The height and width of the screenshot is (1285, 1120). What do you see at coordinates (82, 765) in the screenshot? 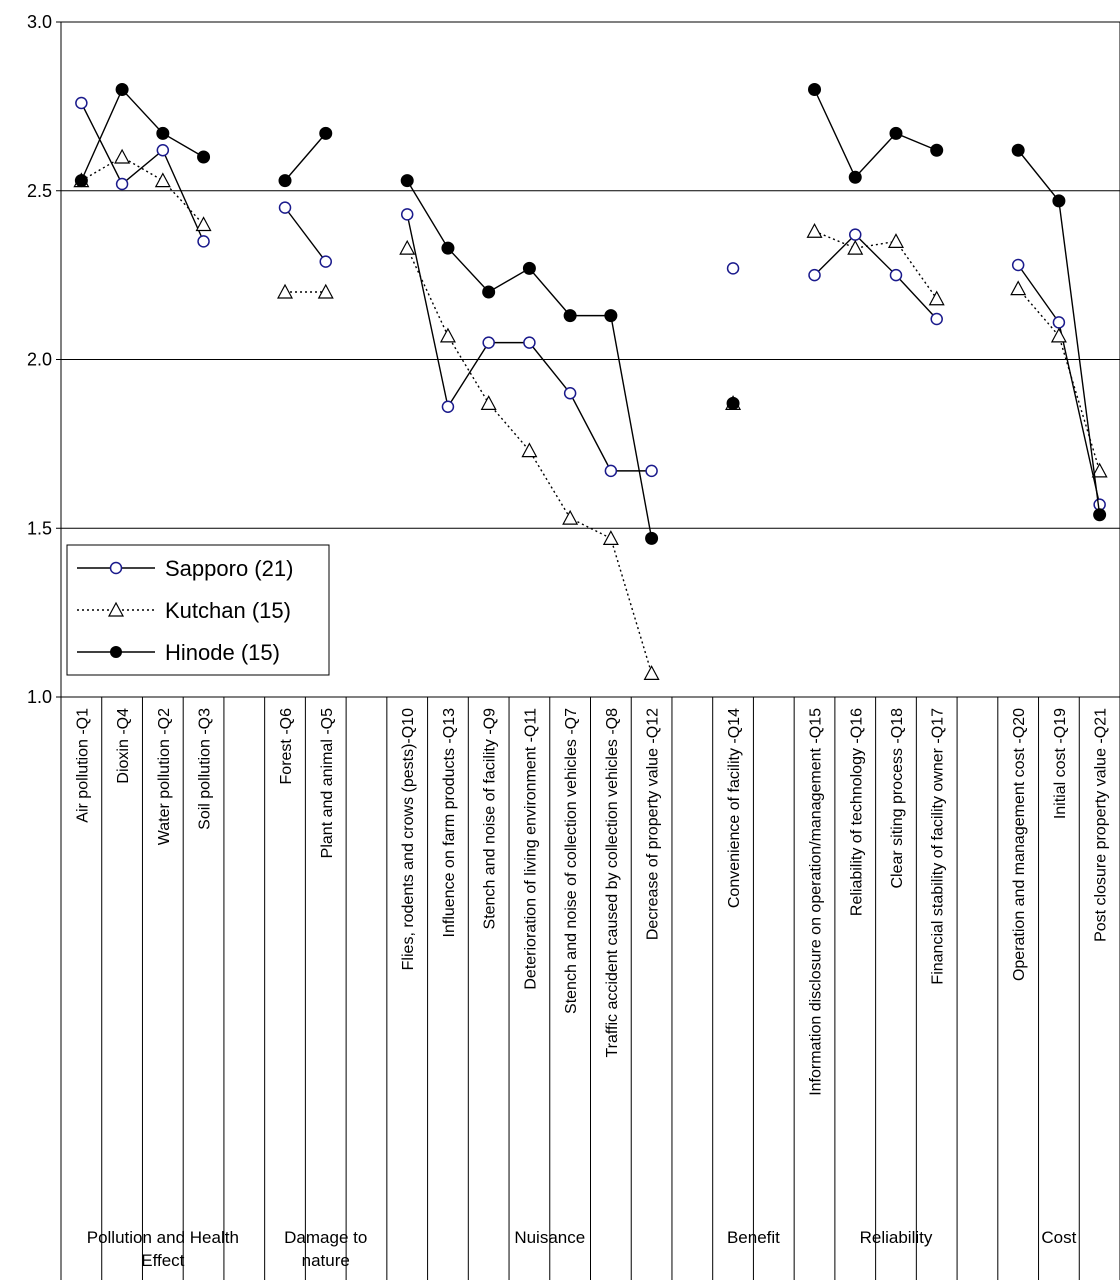
I see `category-label: Air pollution -Q1` at bounding box center [82, 765].